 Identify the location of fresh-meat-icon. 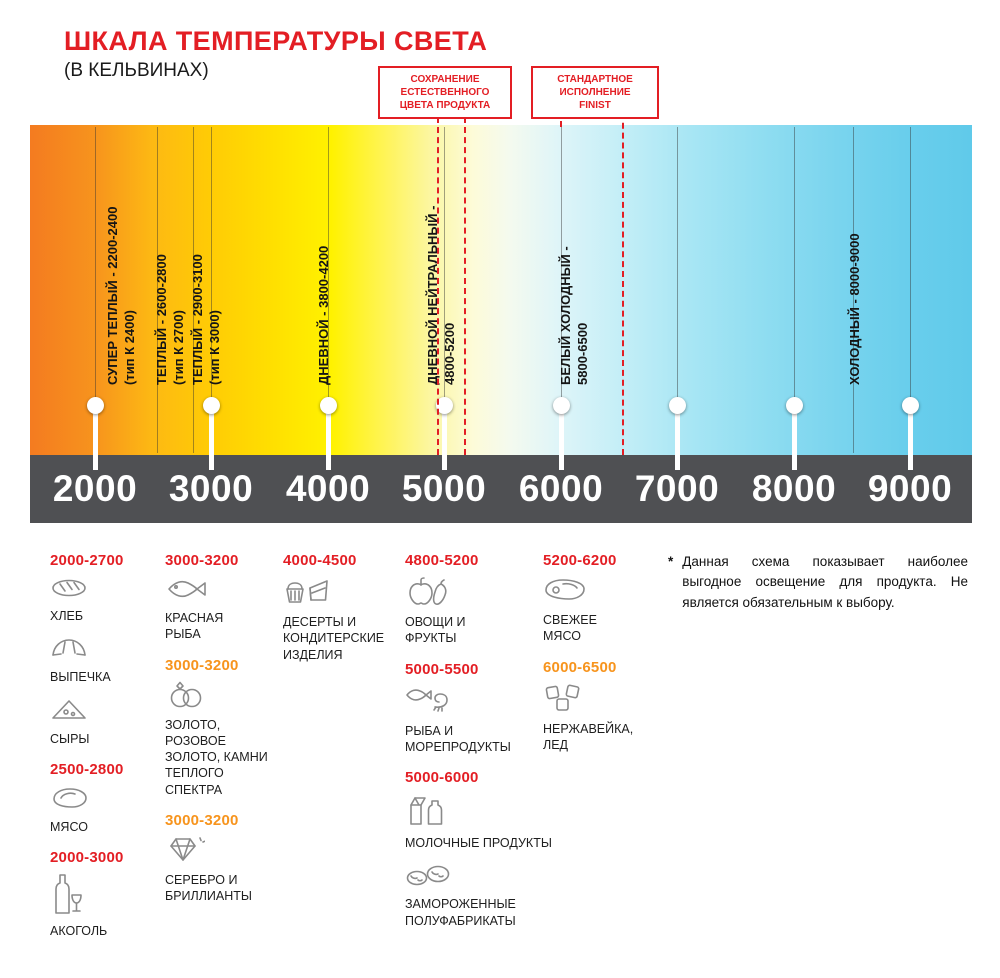
(600, 592).